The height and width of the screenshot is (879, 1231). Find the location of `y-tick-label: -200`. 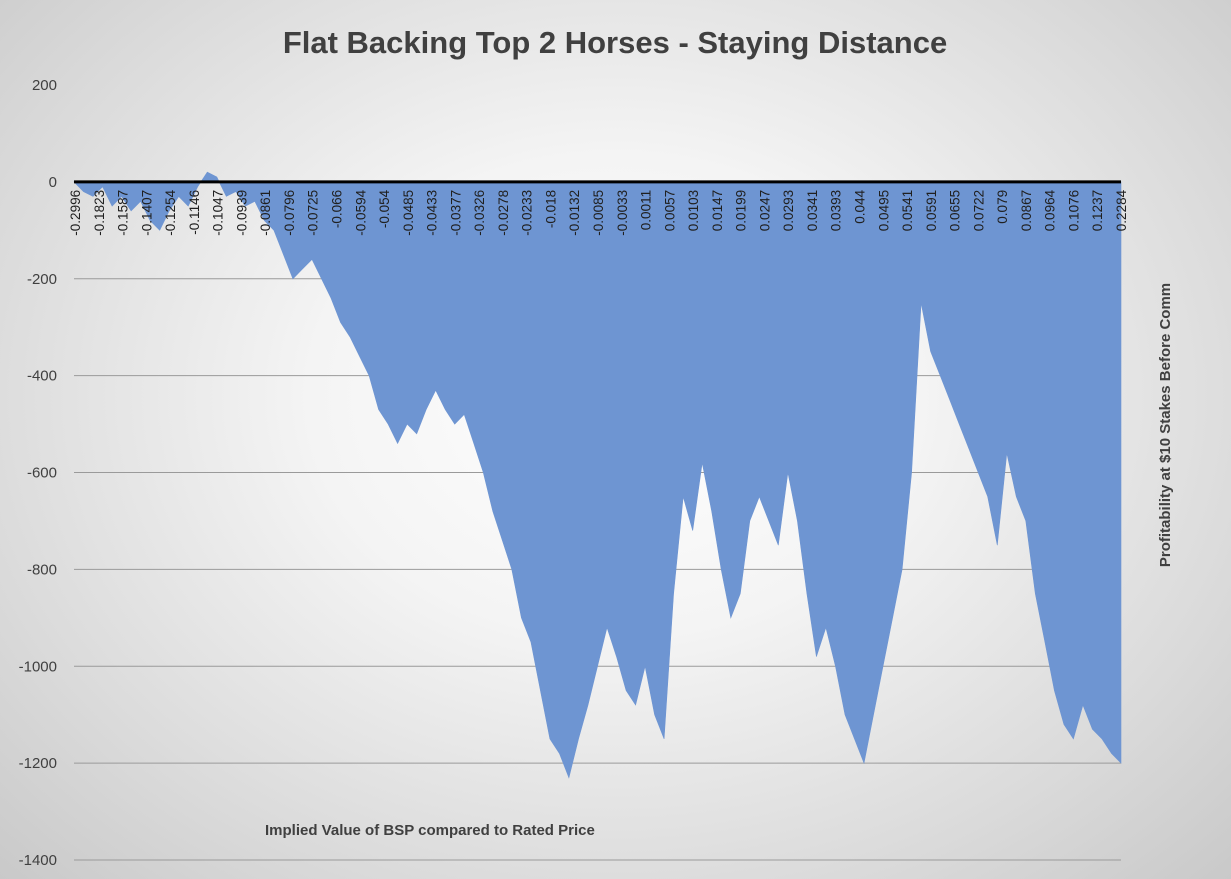

y-tick-label: -200 is located at coordinates (42, 279).